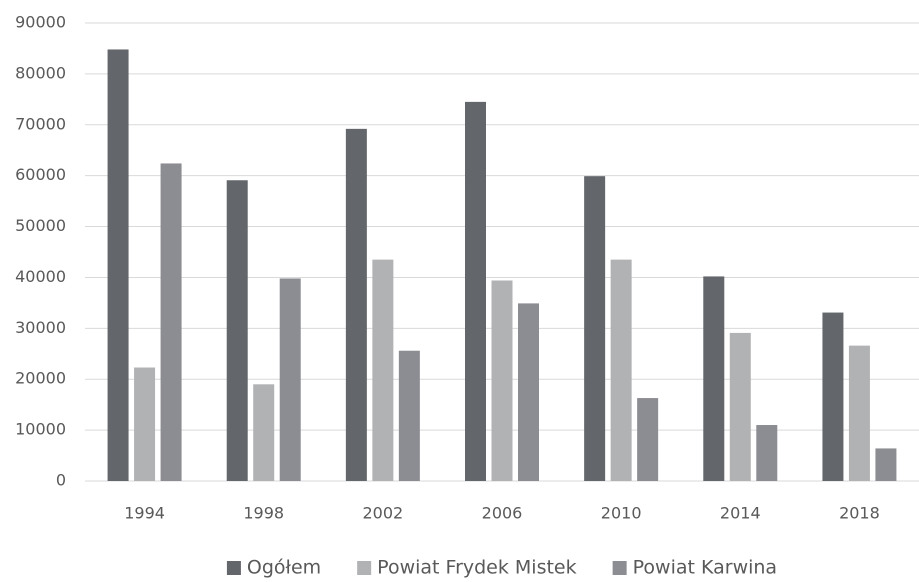 This screenshot has height=582, width=919. I want to click on y-tick-label: 90000, so click(40, 22).